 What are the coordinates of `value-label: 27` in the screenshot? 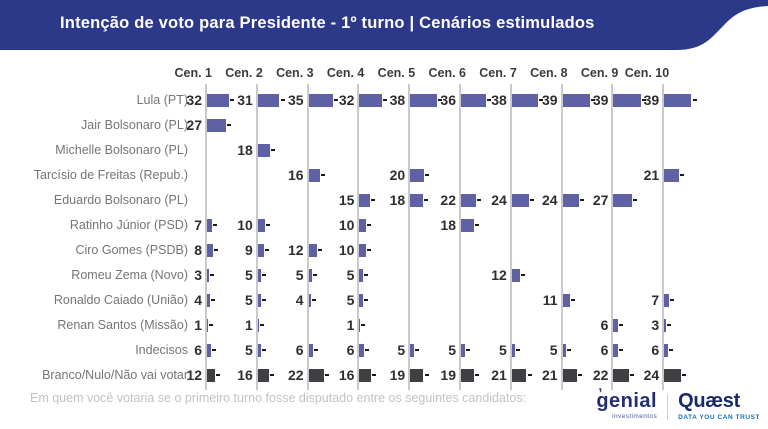 It's located at (600, 199).